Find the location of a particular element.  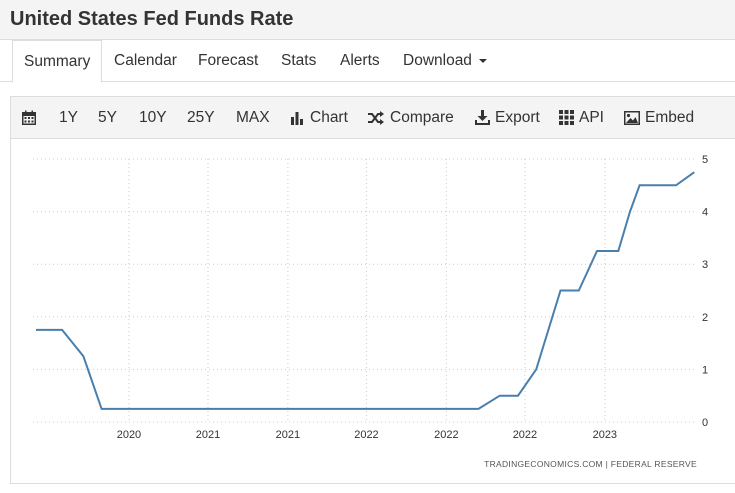

export-button-label: Export is located at coordinates (517, 117).